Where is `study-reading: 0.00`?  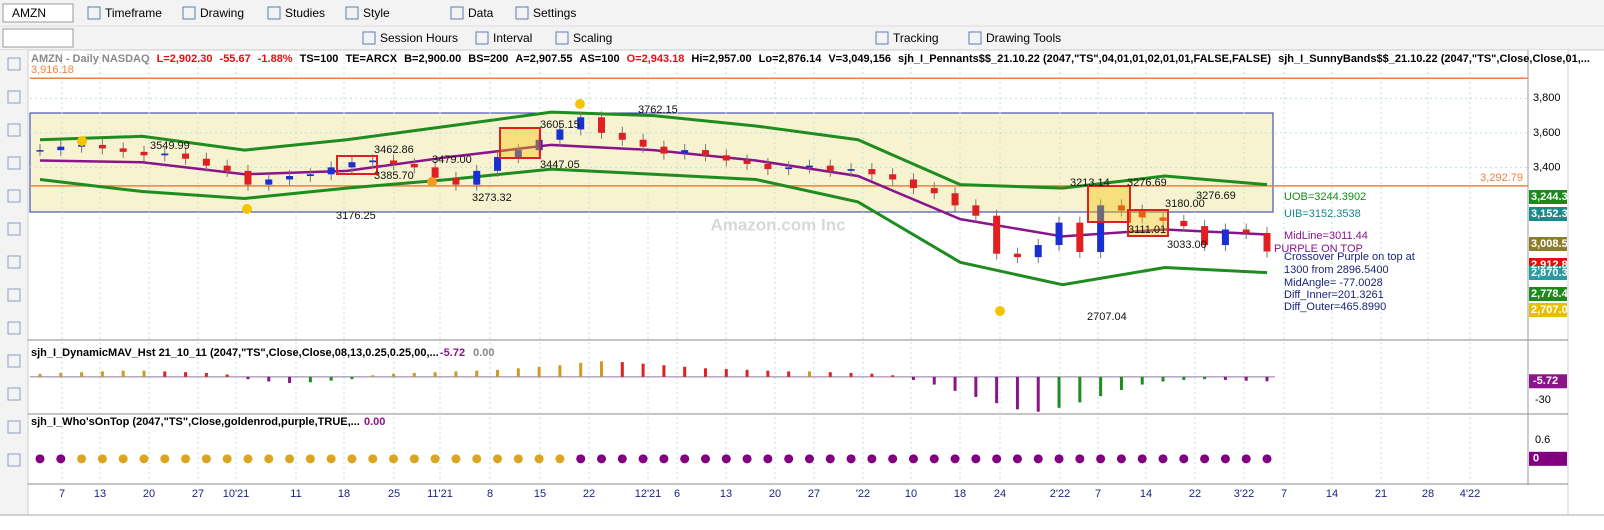
study-reading: 0.00 is located at coordinates (483, 353).